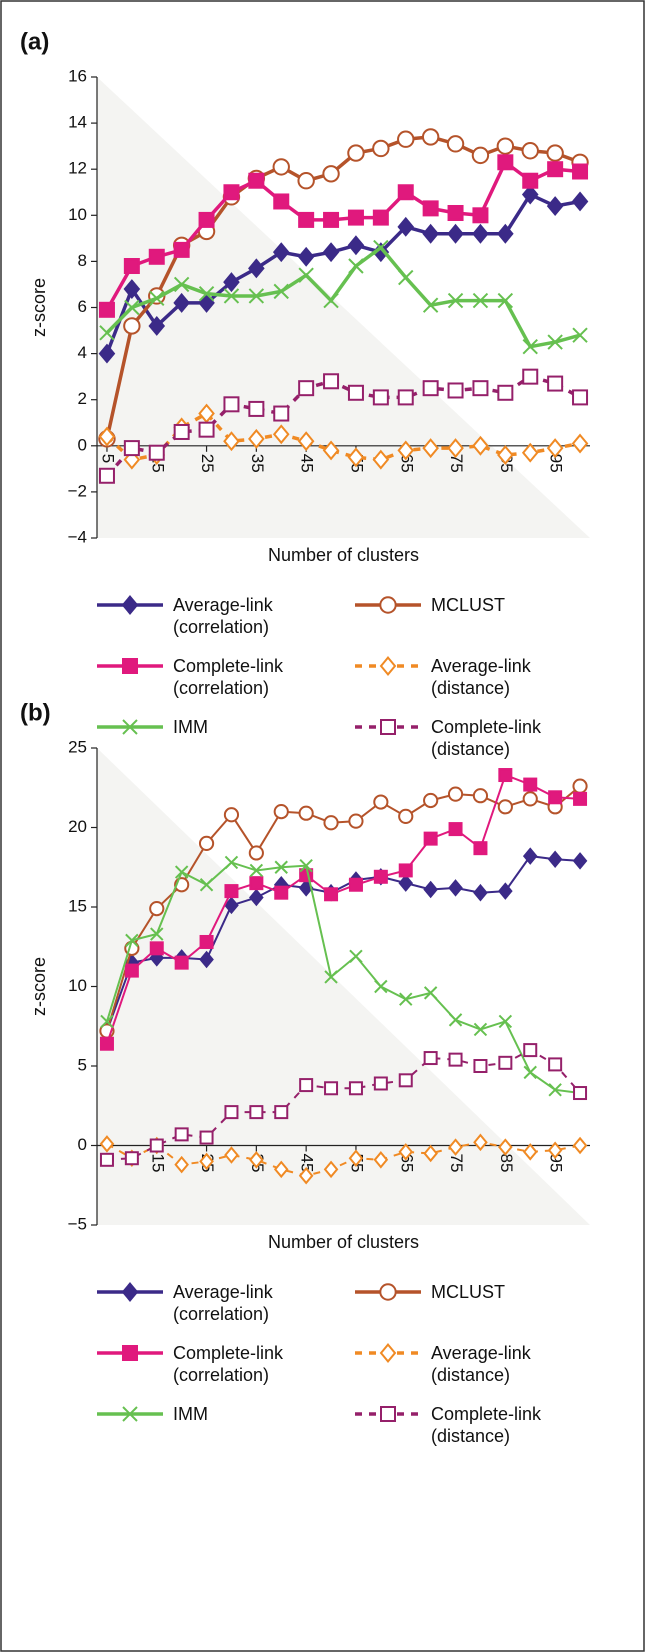 Image resolution: width=645 pixels, height=1652 pixels. What do you see at coordinates (77, 490) in the screenshot?
I see `y-tick-label: −2` at bounding box center [77, 490].